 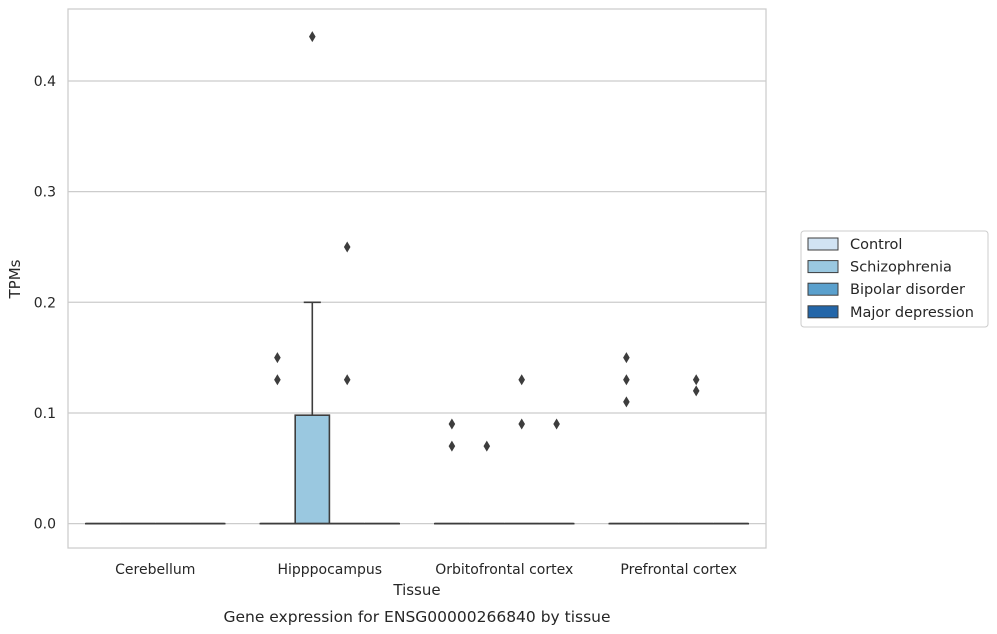 What do you see at coordinates (312, 469) in the screenshot?
I see `box-body` at bounding box center [312, 469].